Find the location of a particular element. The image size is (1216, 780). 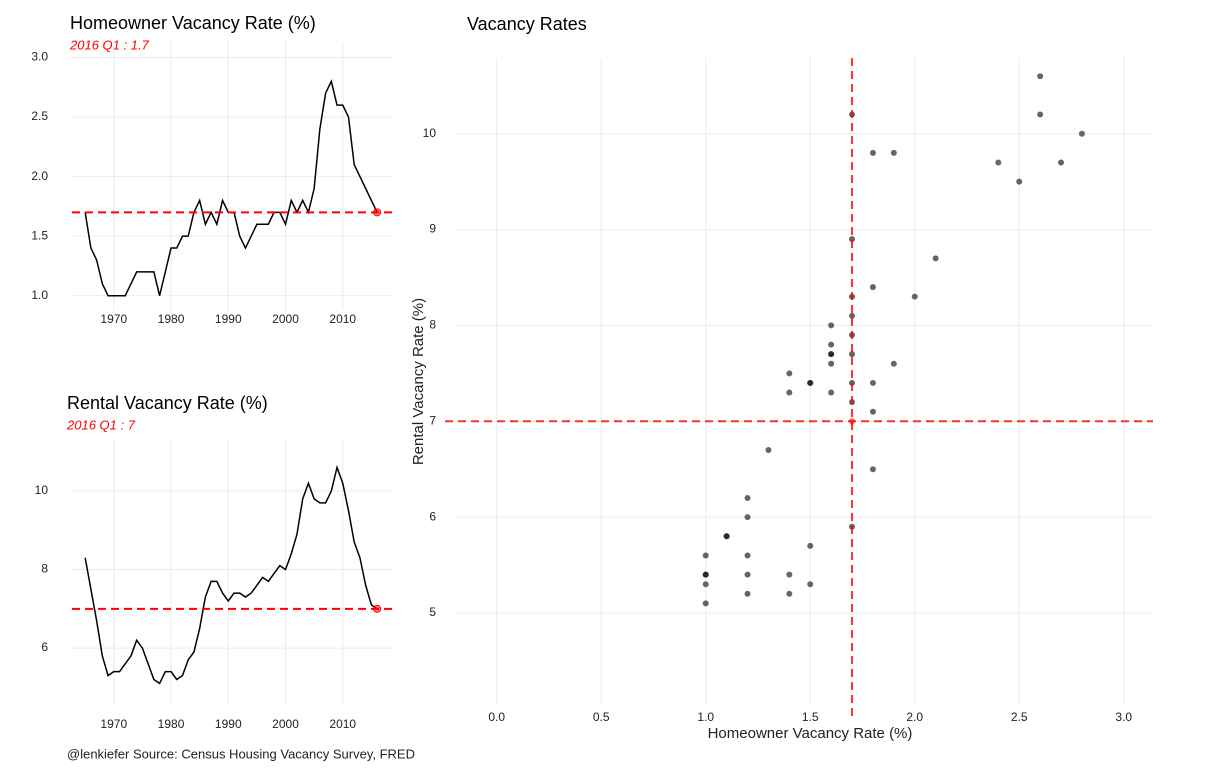

y-tick-label: 5 is located at coordinates (432, 612).